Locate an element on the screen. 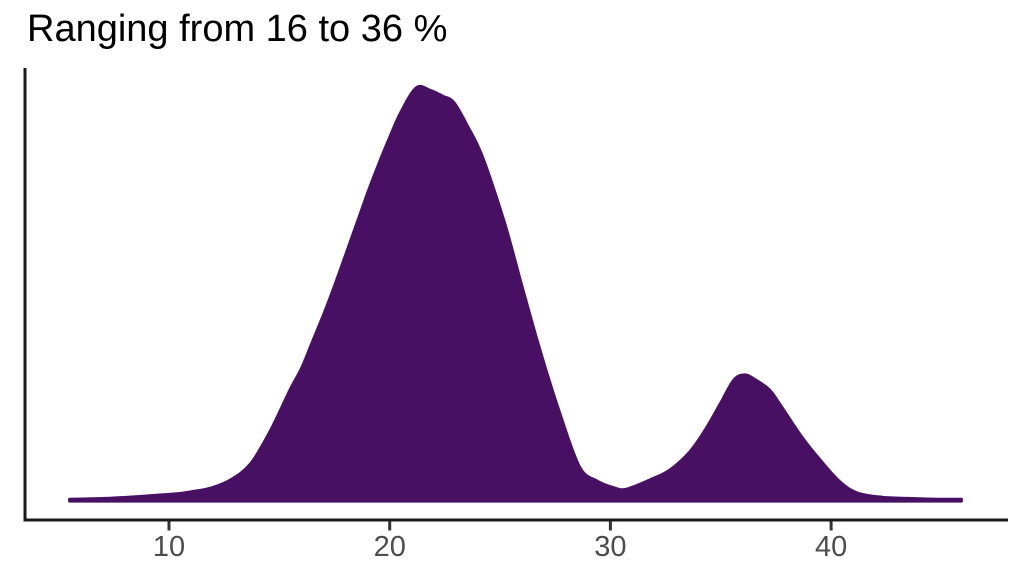 This screenshot has height=576, width=1024. chart-title: Ranging from 16 to 36 % is located at coordinates (237, 29).